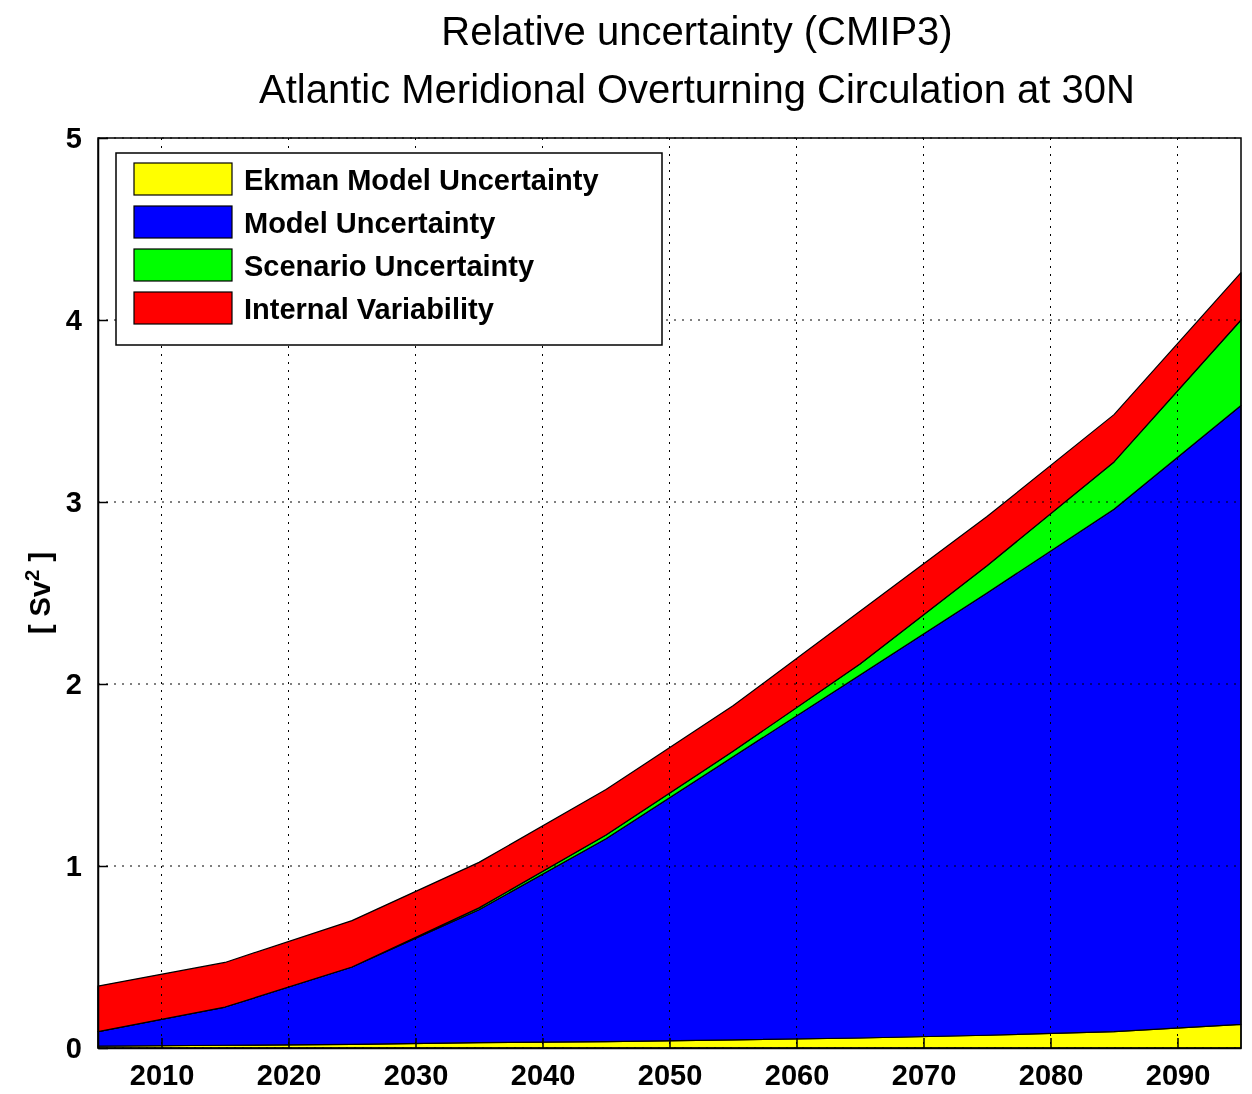 This screenshot has height=1094, width=1252. Describe the element at coordinates (369, 309) in the screenshot. I see `legend-label: Internal Variability` at that location.